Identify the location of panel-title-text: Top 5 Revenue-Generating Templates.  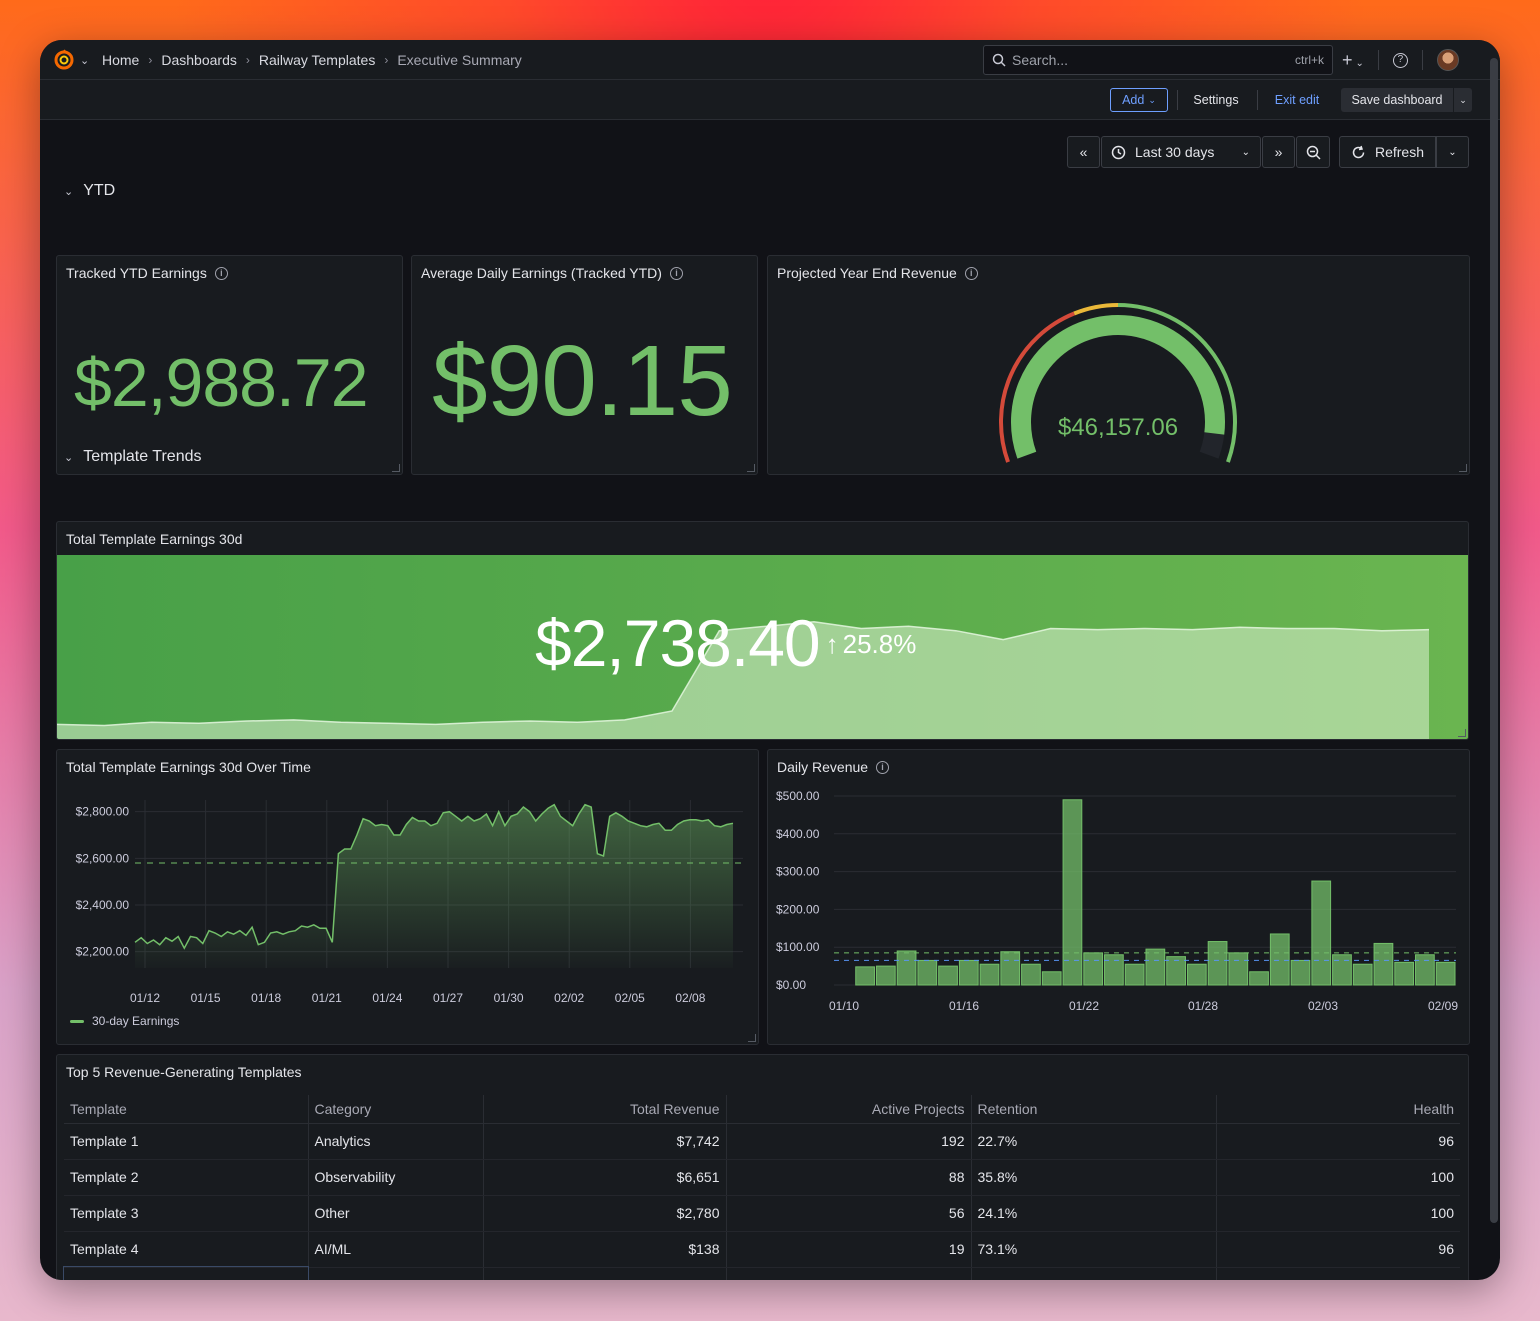
(184, 1072).